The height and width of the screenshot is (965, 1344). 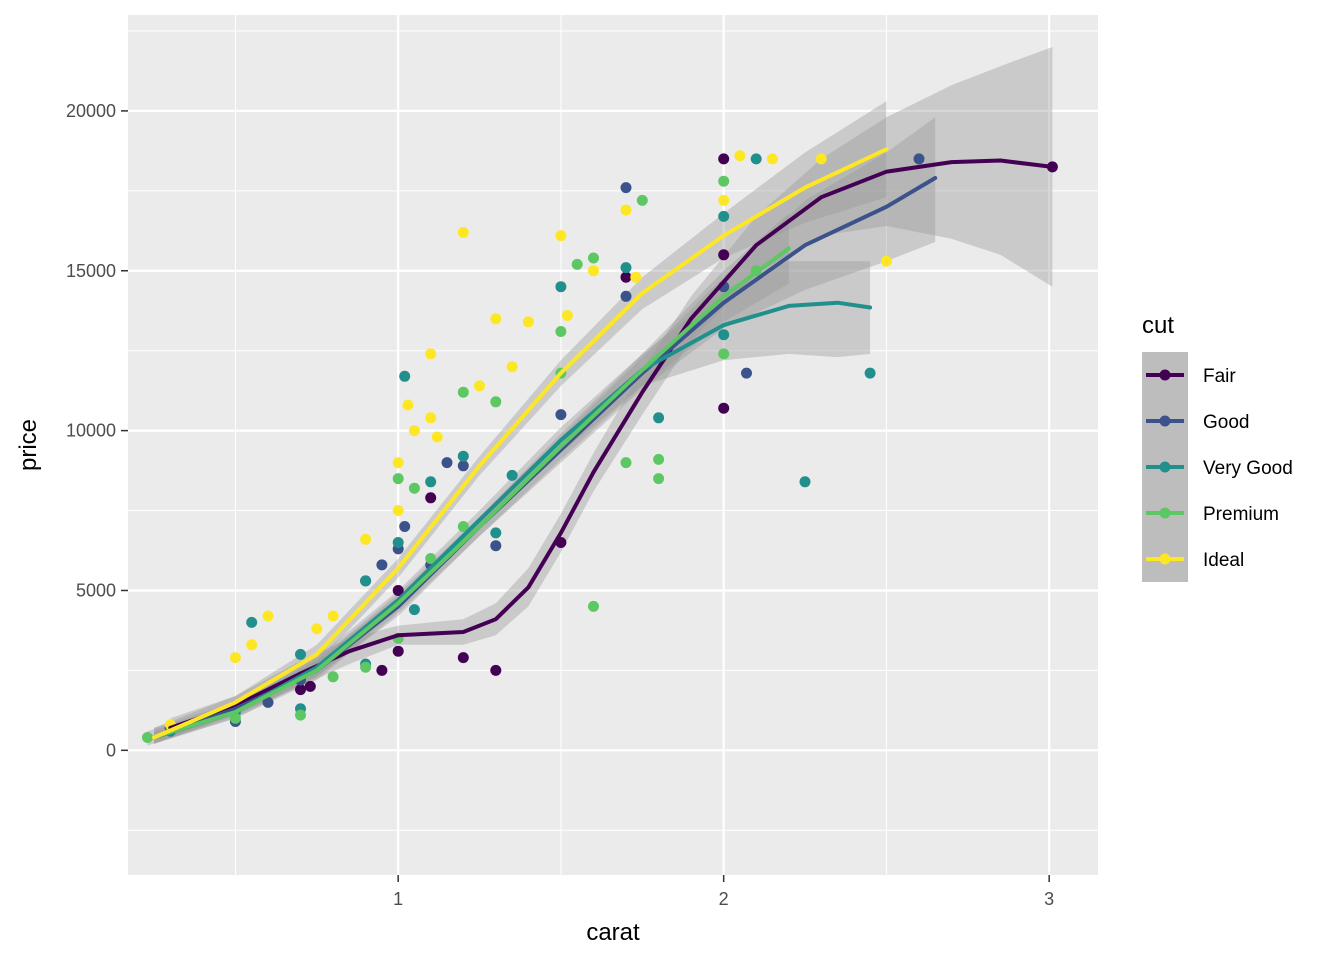 What do you see at coordinates (724, 899) in the screenshot?
I see `x-tick-label: 2` at bounding box center [724, 899].